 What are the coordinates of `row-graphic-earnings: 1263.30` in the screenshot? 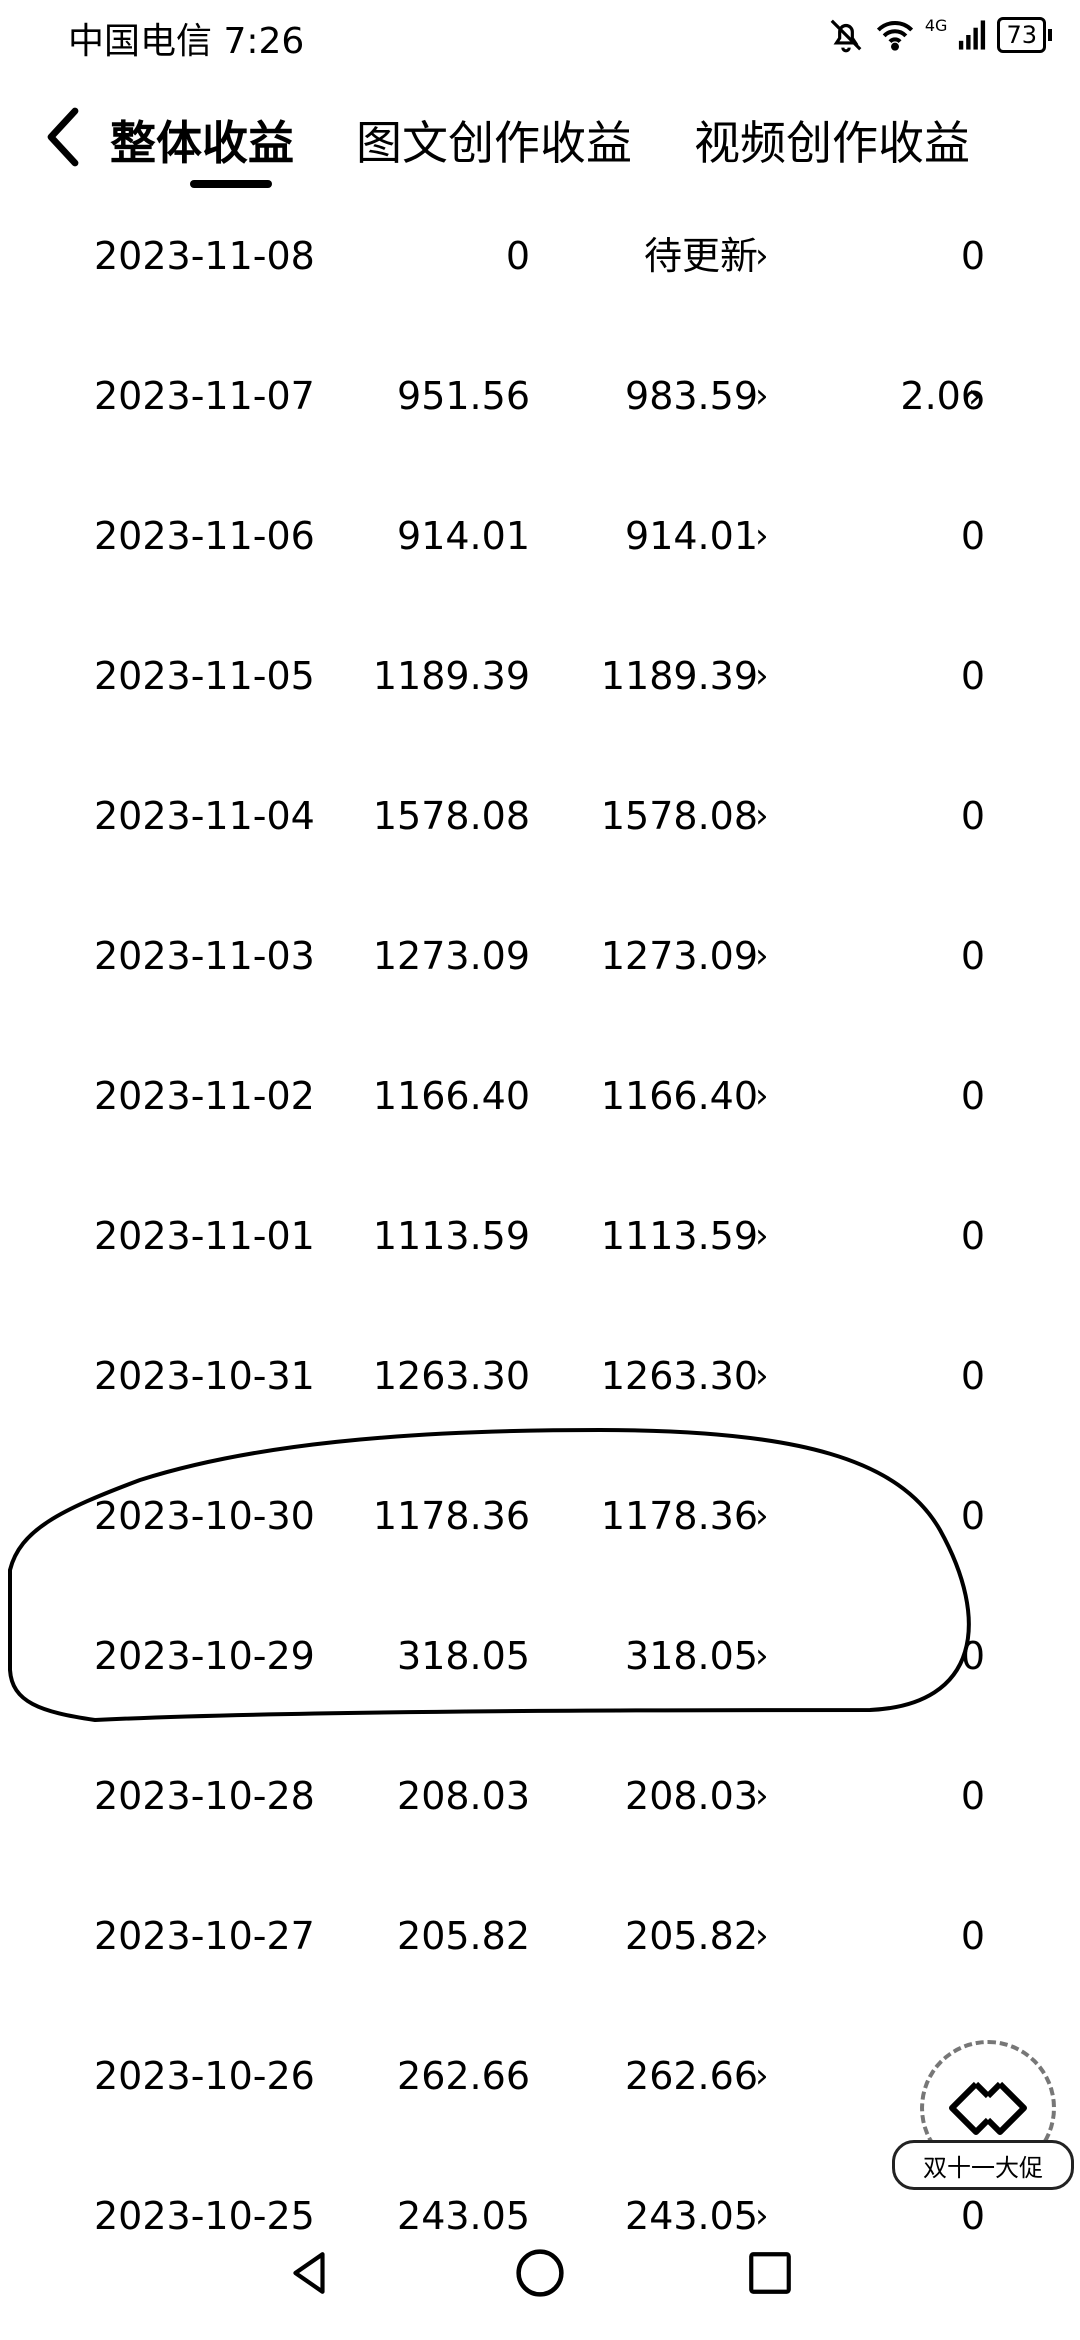 It's located at (679, 1376).